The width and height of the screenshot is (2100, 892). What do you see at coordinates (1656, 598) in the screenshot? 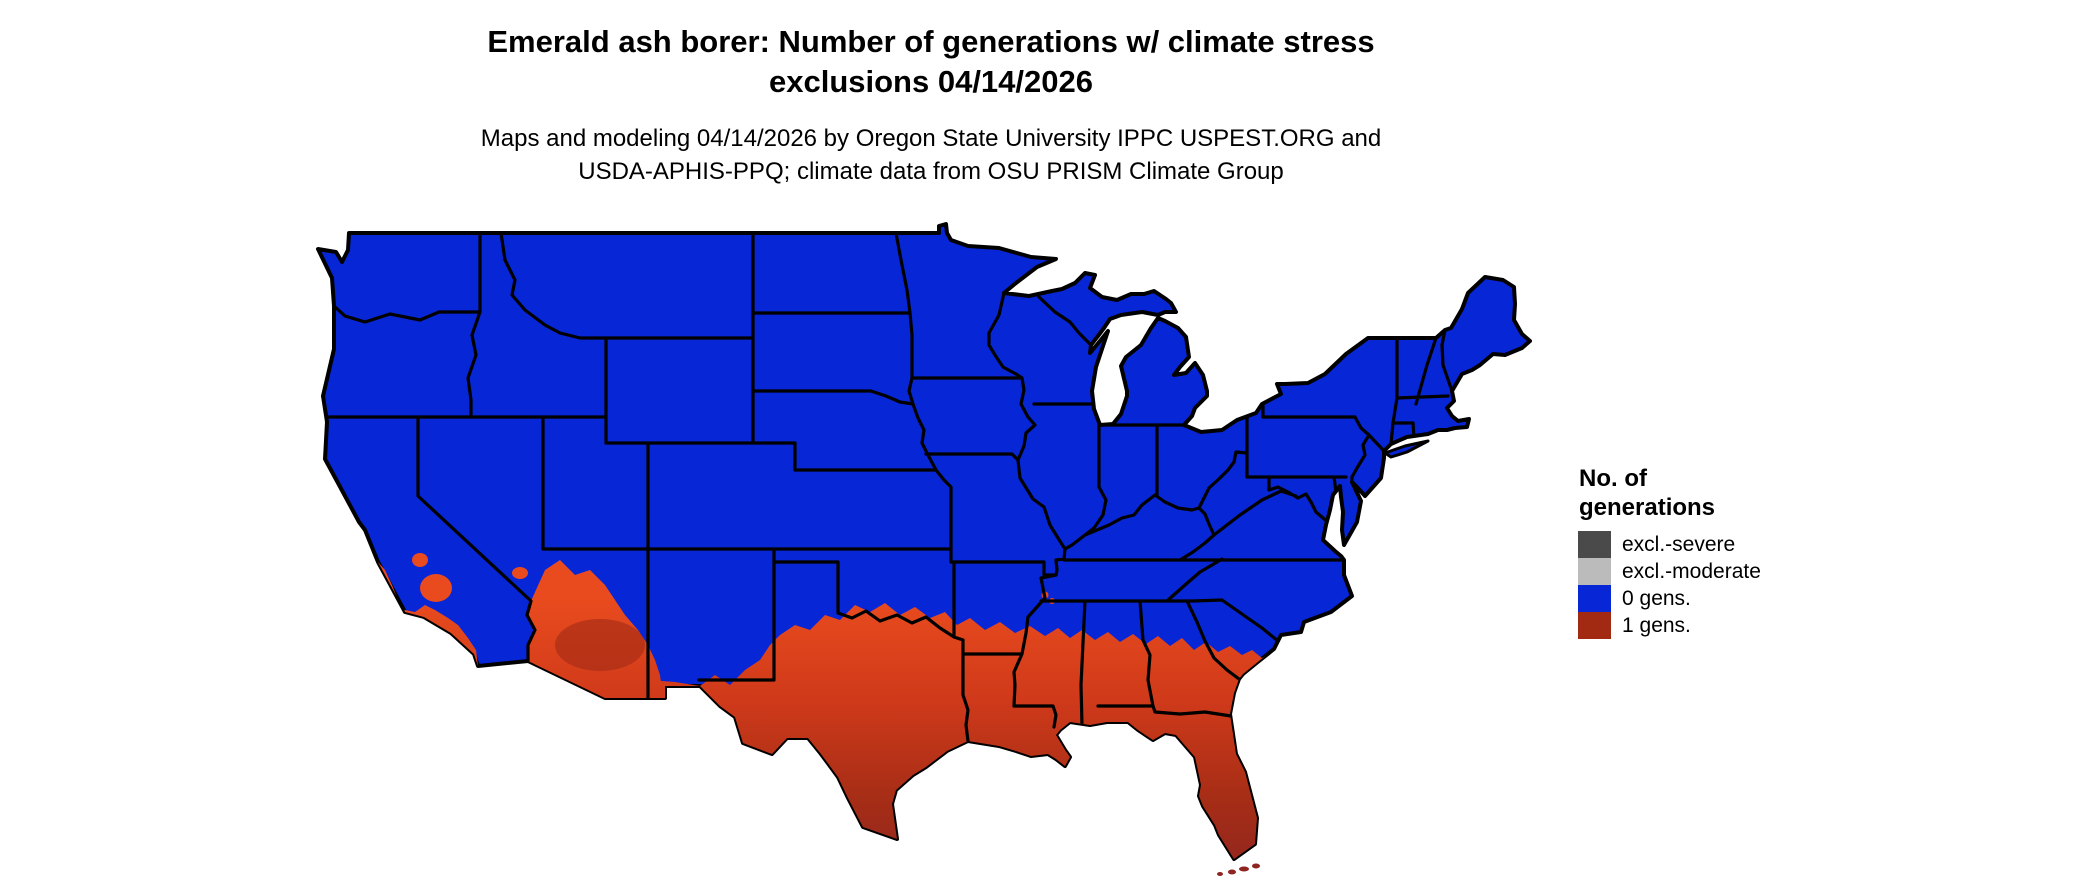
I see `legend-label-0-gens: 0 gens.` at bounding box center [1656, 598].